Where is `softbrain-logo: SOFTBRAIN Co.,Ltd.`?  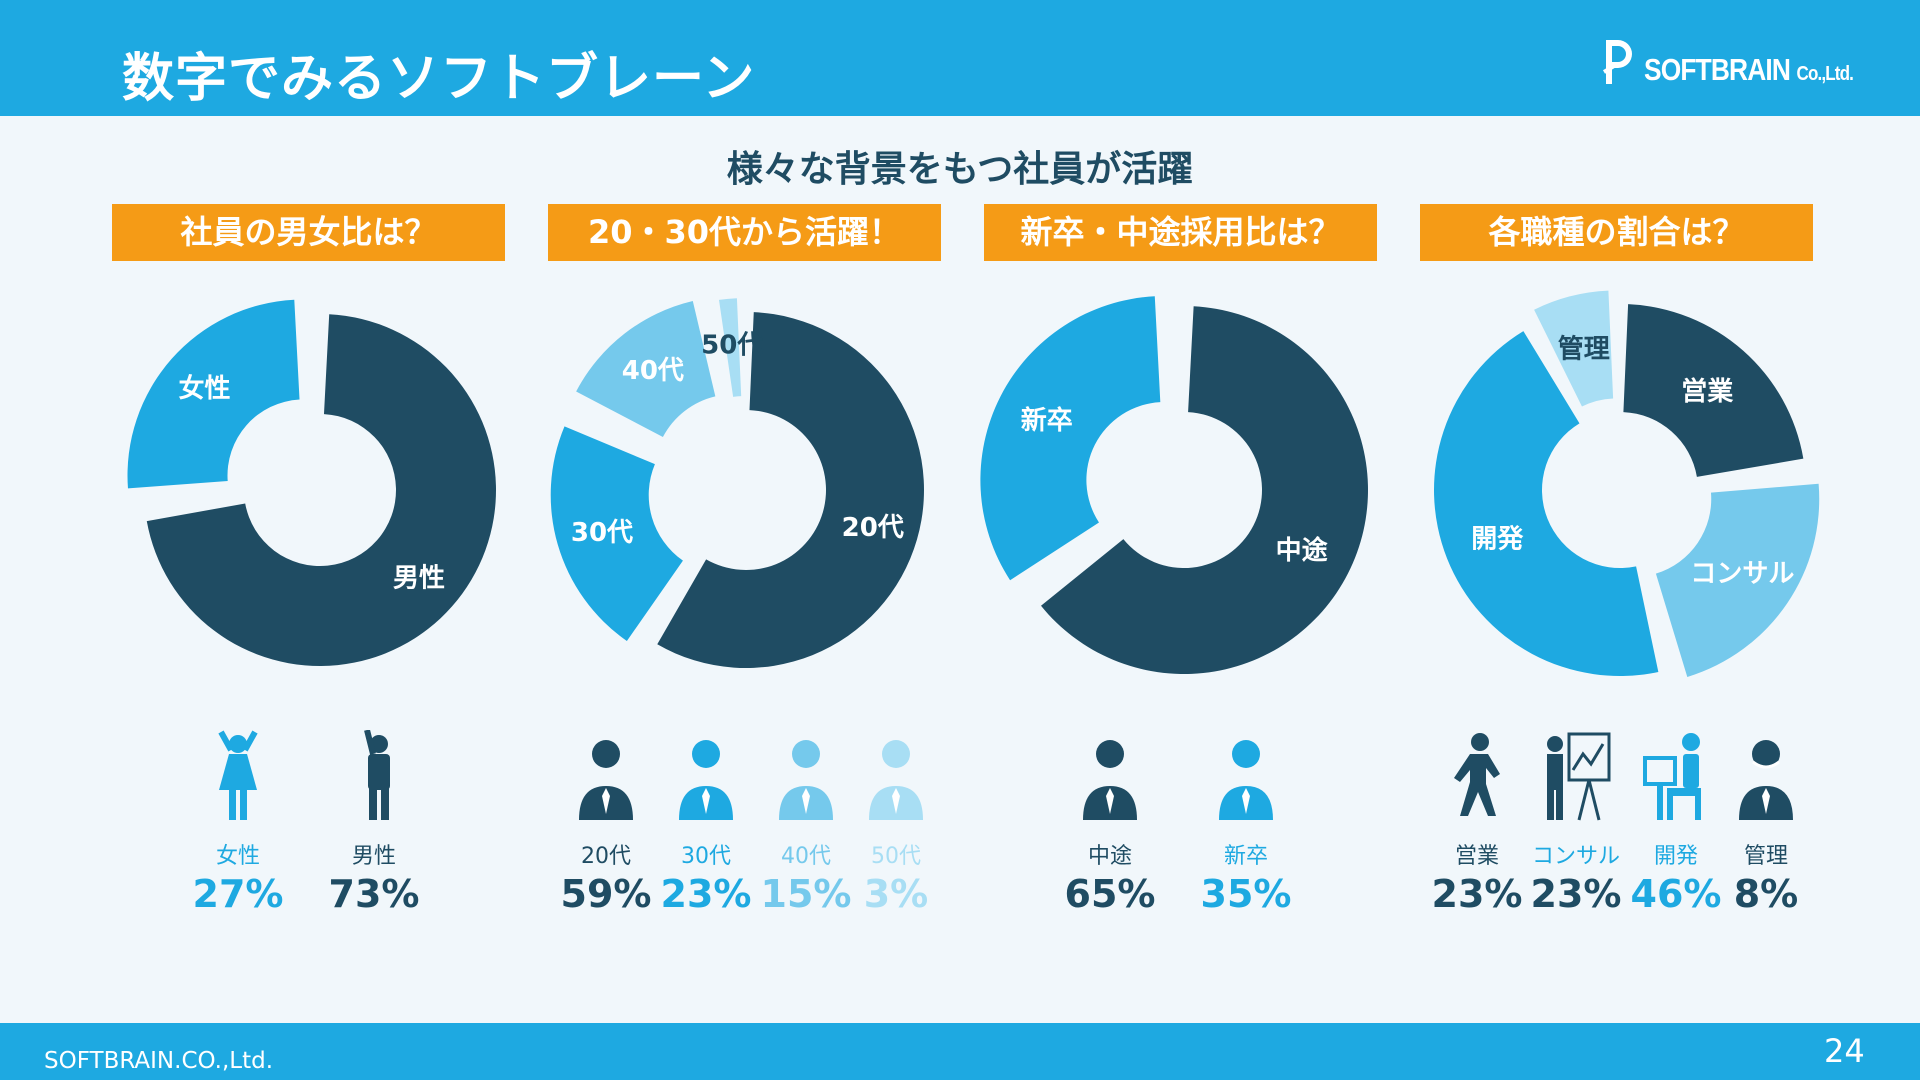
softbrain-logo: SOFTBRAIN Co.,Ltd. is located at coordinates (1750, 64).